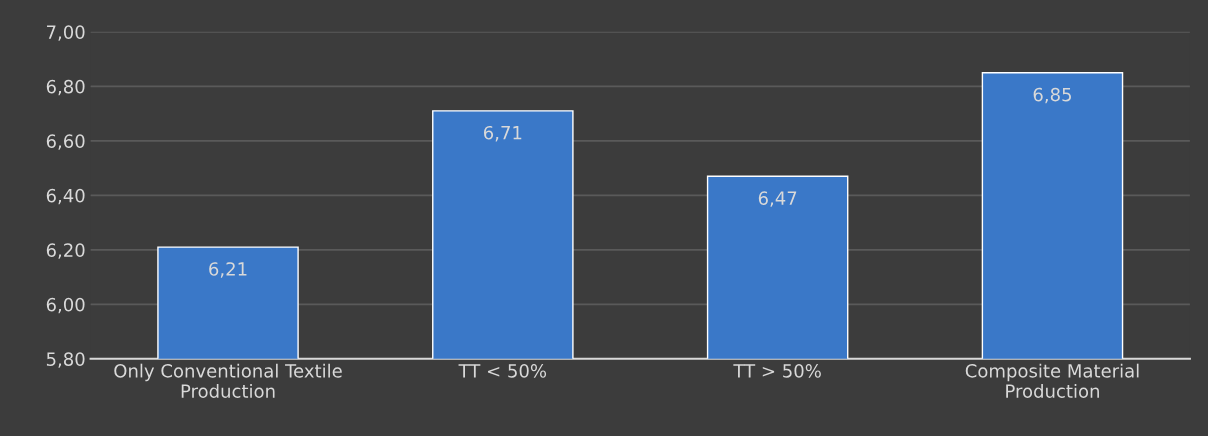 The image size is (1208, 436). I want to click on data-label: 6,47, so click(777, 199).